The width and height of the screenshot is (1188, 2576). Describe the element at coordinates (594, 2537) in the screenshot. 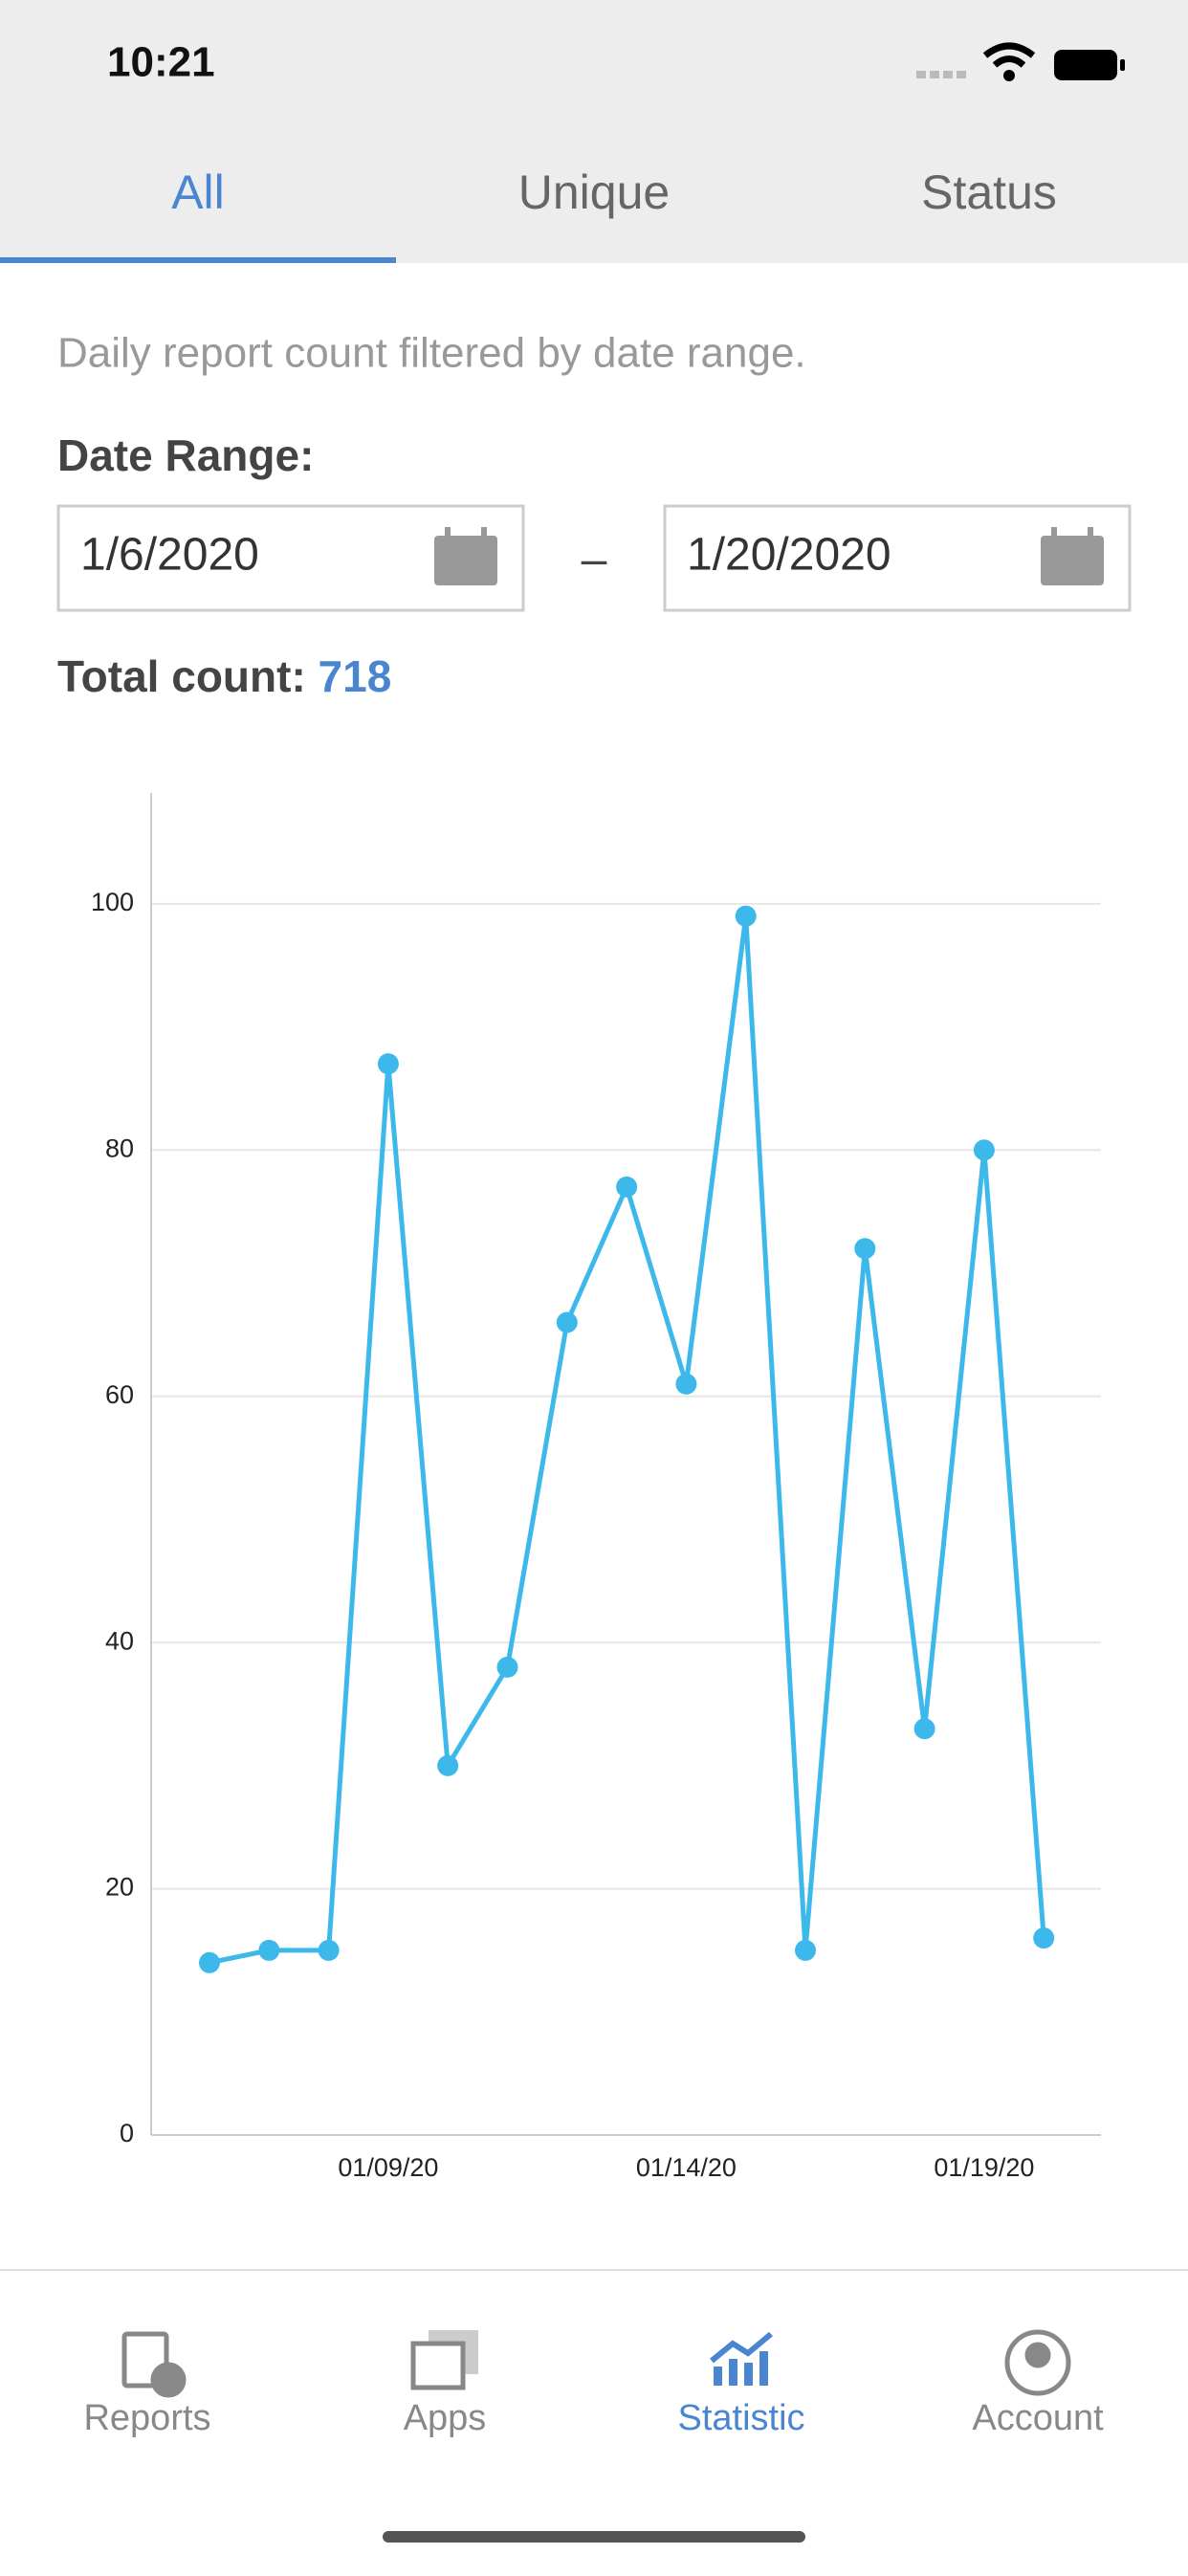

I see `home-indicator` at that location.